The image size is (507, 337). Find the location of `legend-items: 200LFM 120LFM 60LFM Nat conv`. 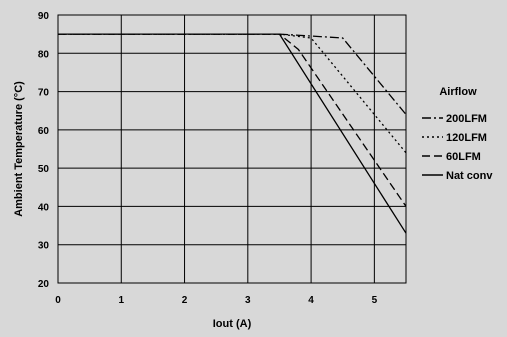

legend-items: 200LFM 120LFM 60LFM Nat conv is located at coordinates (457, 147).